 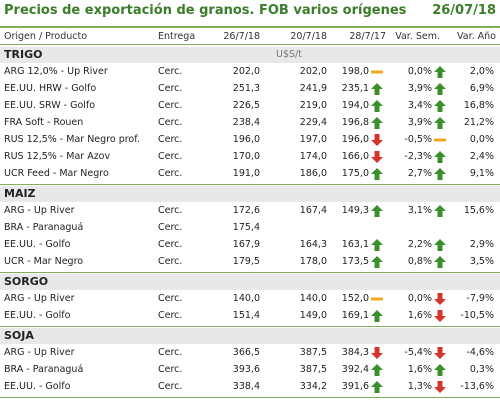 What do you see at coordinates (37, 386) in the screenshot?
I see `cell-producto: EE.UU. - Golfo` at bounding box center [37, 386].